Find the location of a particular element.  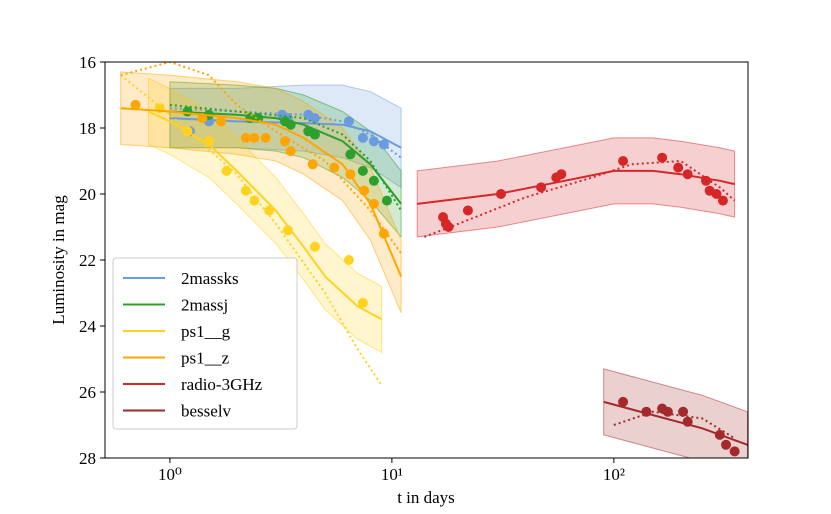

legend-label: radio-3GHz is located at coordinates (222, 384).